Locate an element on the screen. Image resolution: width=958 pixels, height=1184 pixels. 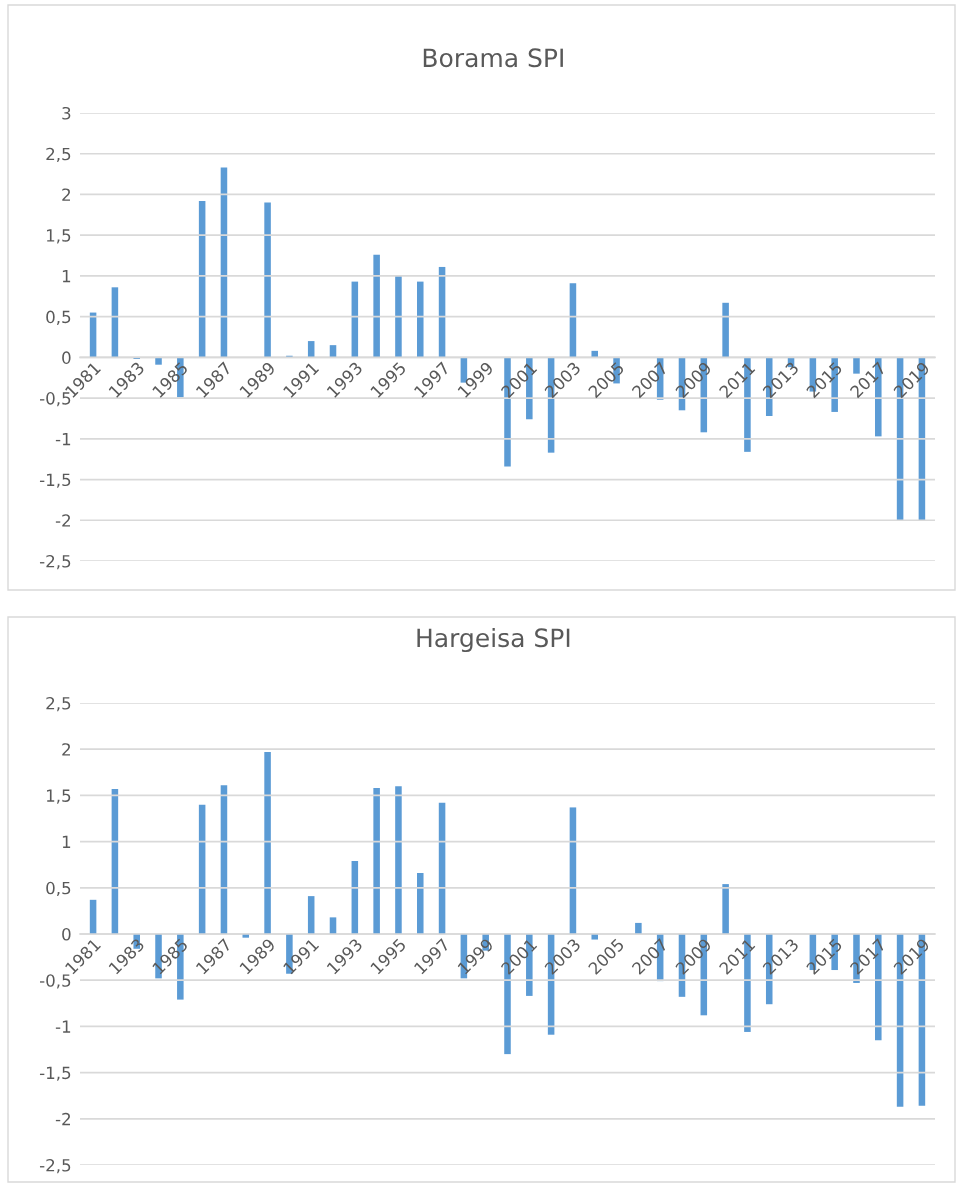
chart-title: Borama SPI is located at coordinates (493, 58).